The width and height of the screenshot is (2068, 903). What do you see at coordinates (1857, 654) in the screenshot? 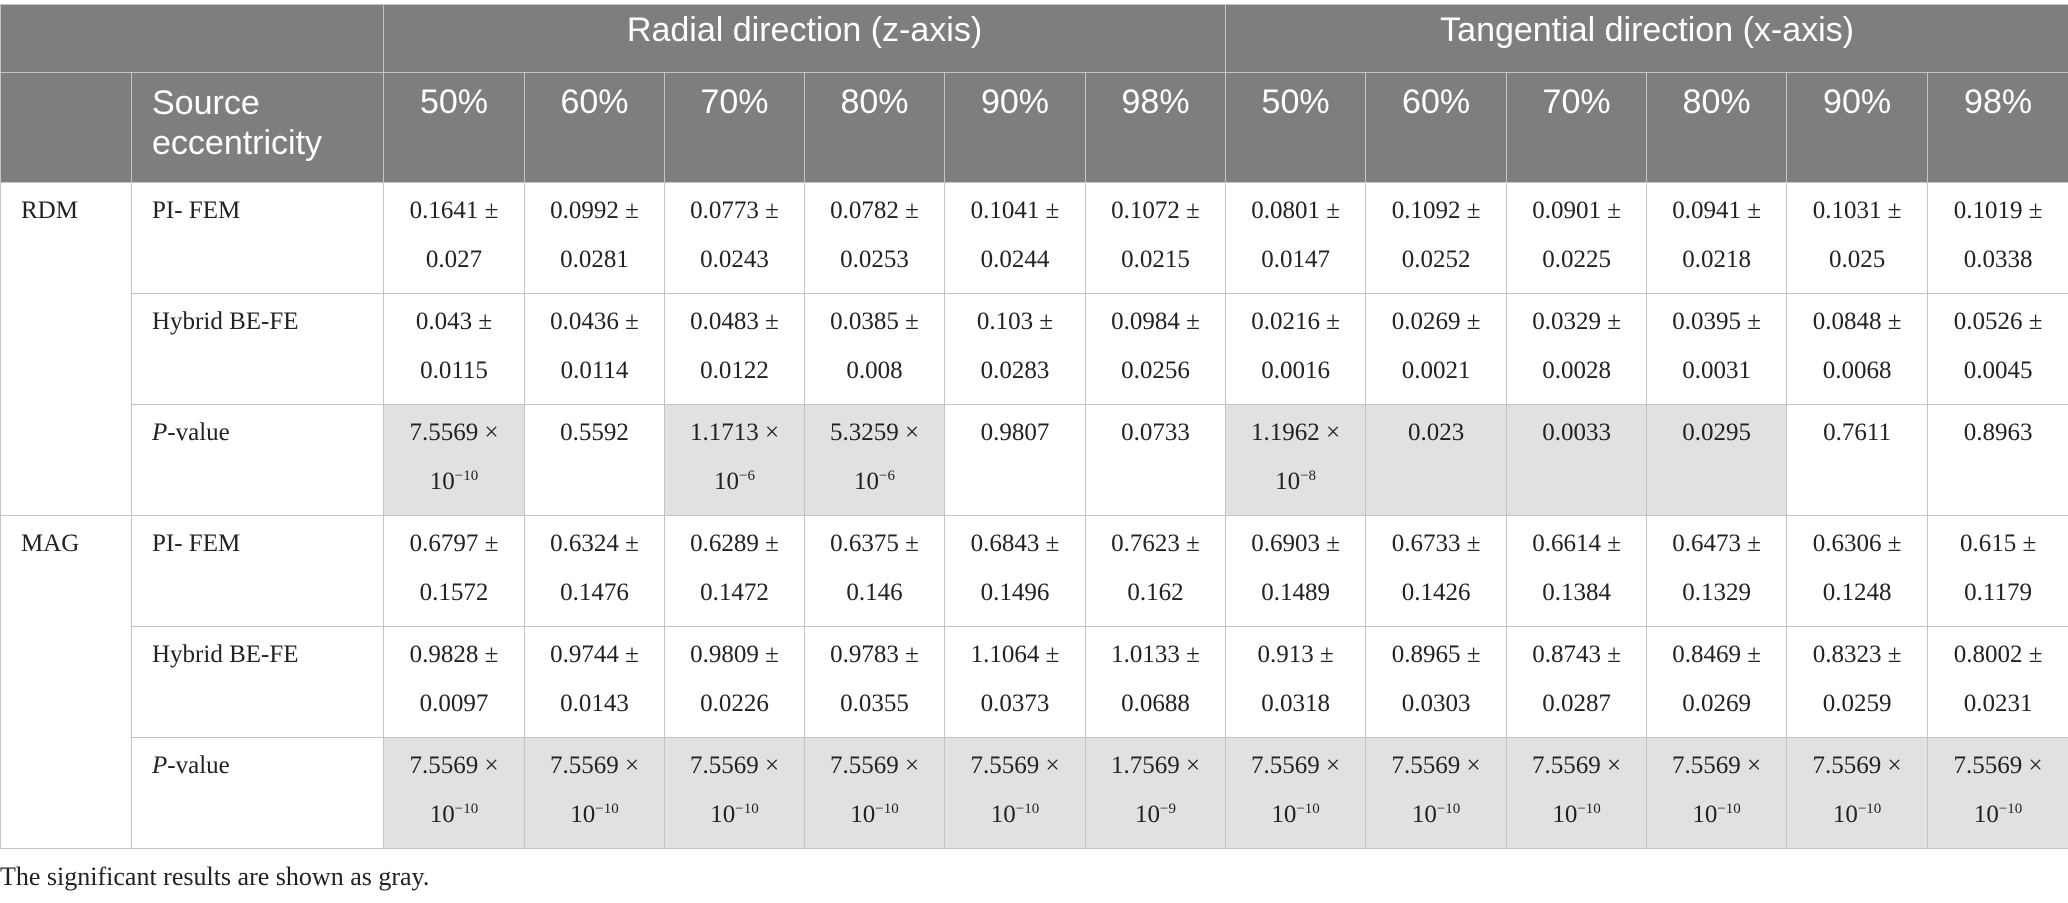
I see `mean-value: 0.8323 ±` at bounding box center [1857, 654].